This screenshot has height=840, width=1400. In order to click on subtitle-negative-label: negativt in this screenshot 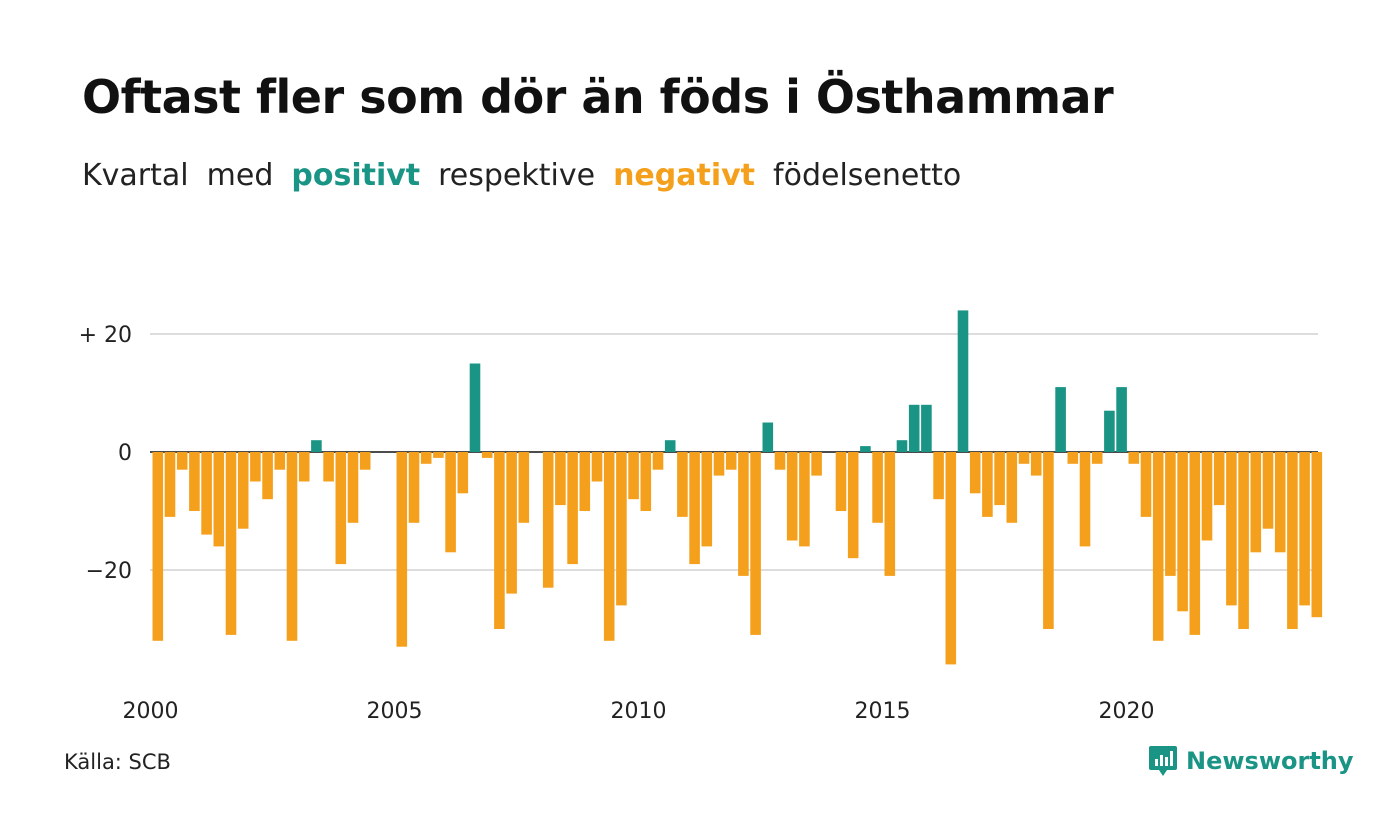, I will do `click(684, 175)`.